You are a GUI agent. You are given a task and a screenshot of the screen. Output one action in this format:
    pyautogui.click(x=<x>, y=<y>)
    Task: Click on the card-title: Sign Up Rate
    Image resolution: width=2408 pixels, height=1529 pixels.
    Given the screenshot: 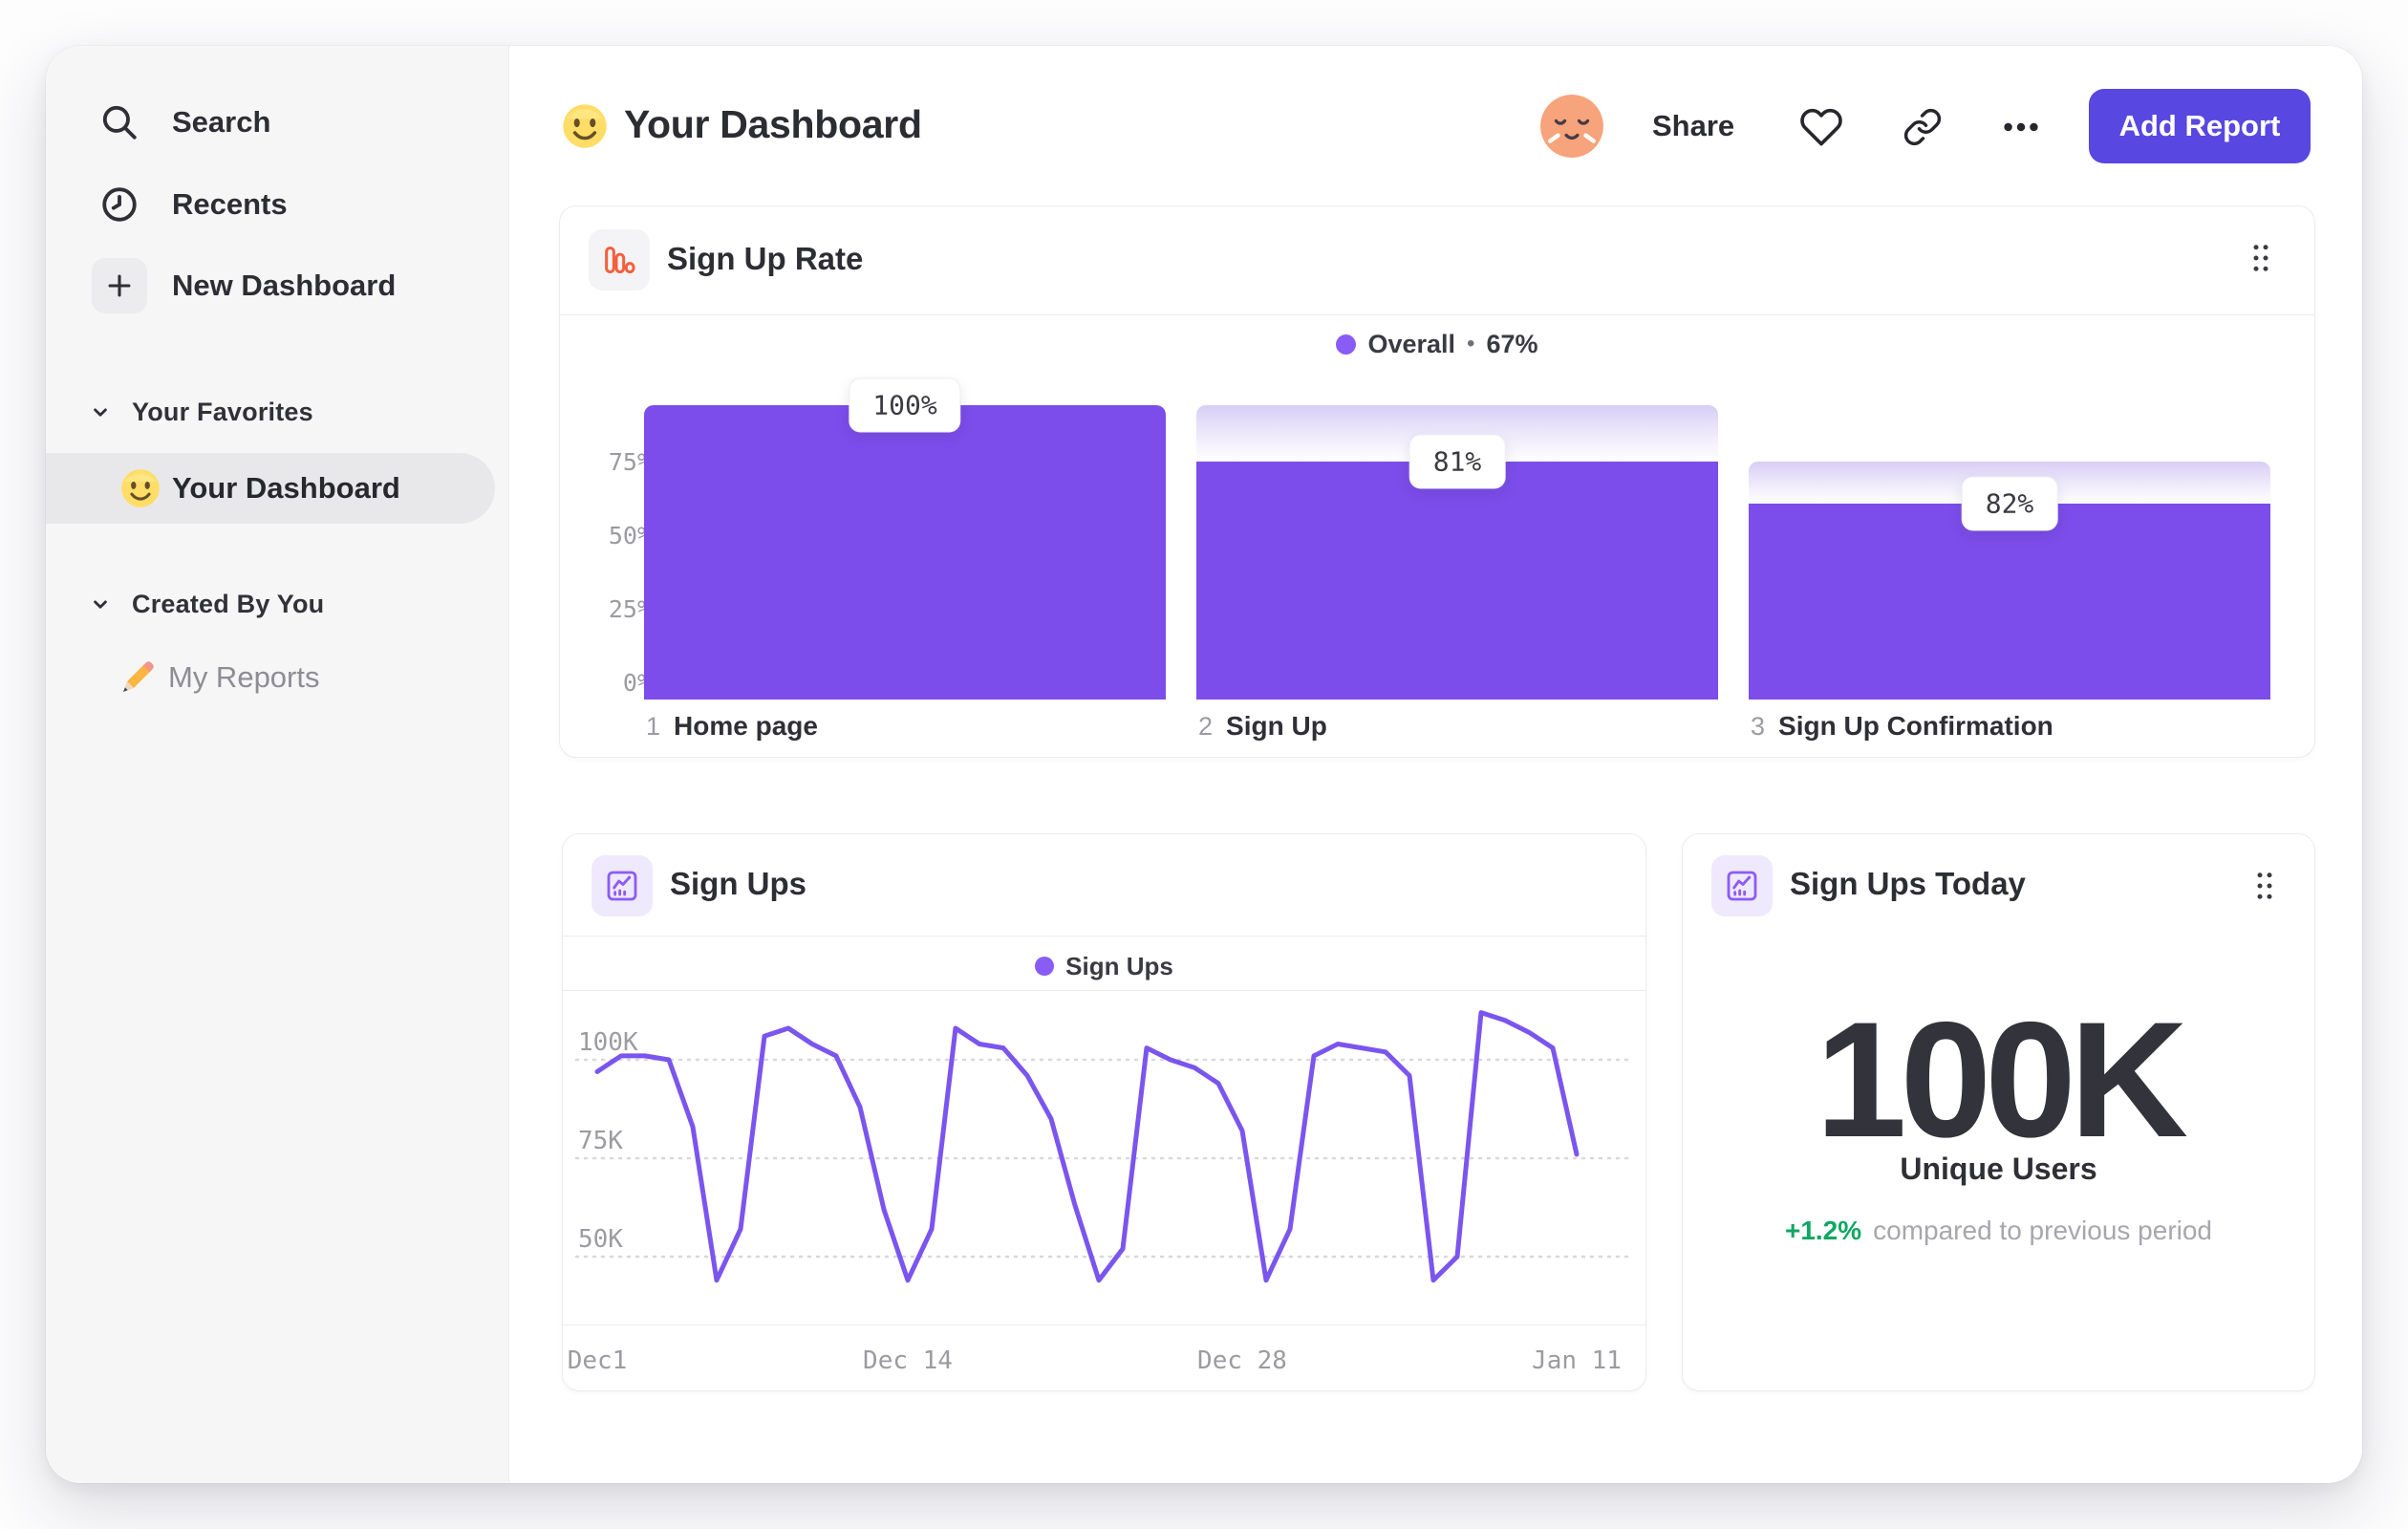 What is the action you would take?
    pyautogui.click(x=766, y=258)
    